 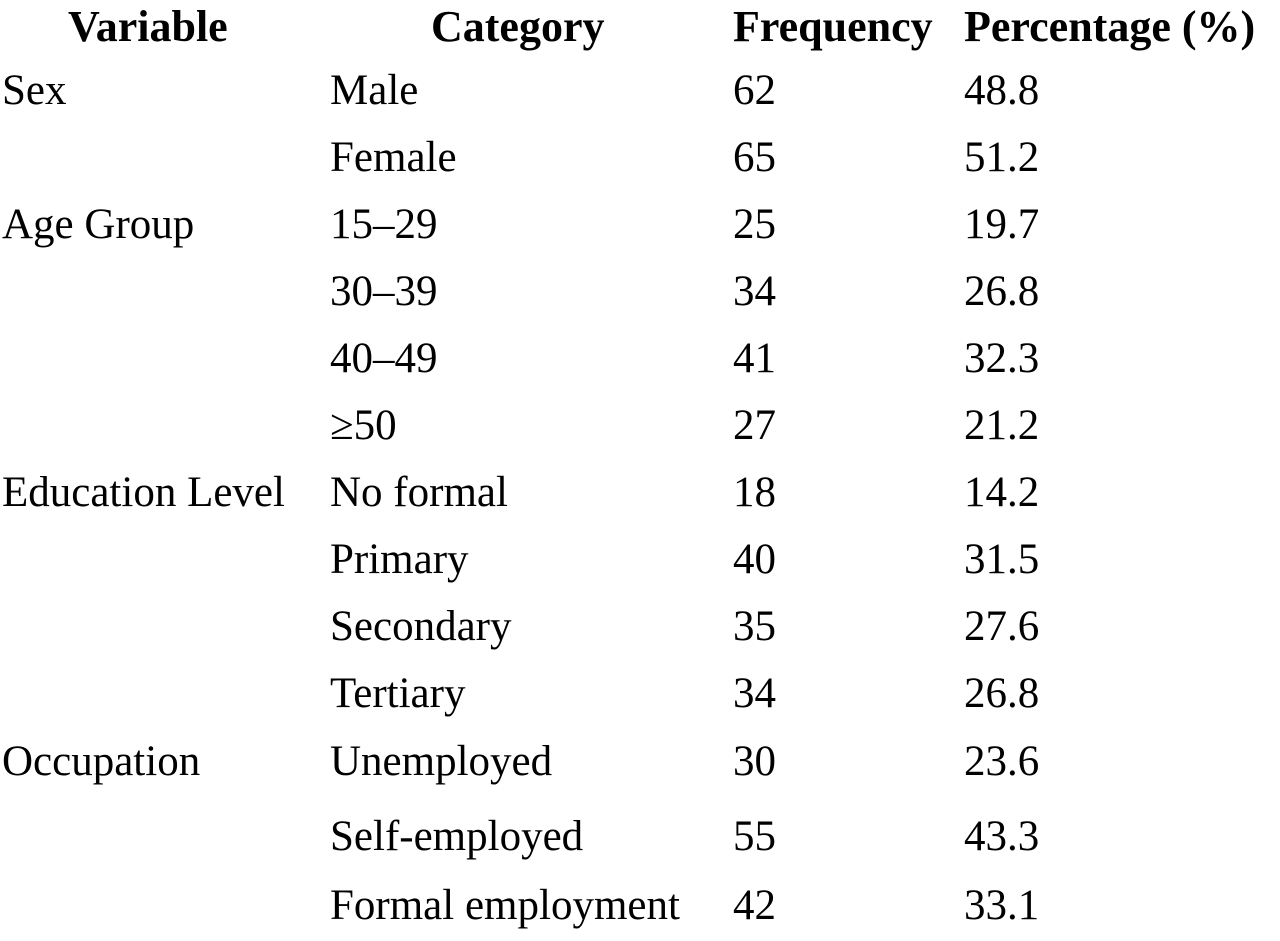 I want to click on header-percentage: Percentage (%), so click(x=1110, y=26).